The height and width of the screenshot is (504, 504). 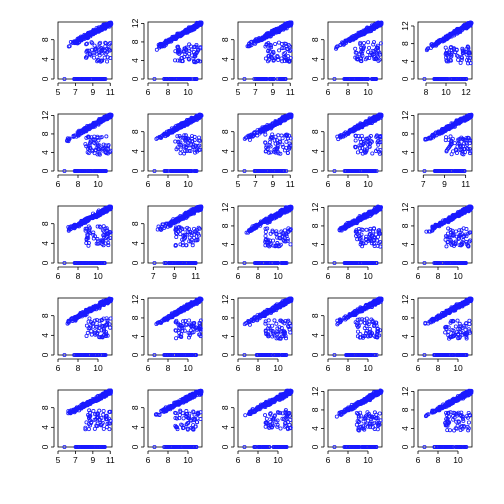 What do you see at coordinates (255, 92) in the screenshot?
I see `x-tick-label: 7` at bounding box center [255, 92].